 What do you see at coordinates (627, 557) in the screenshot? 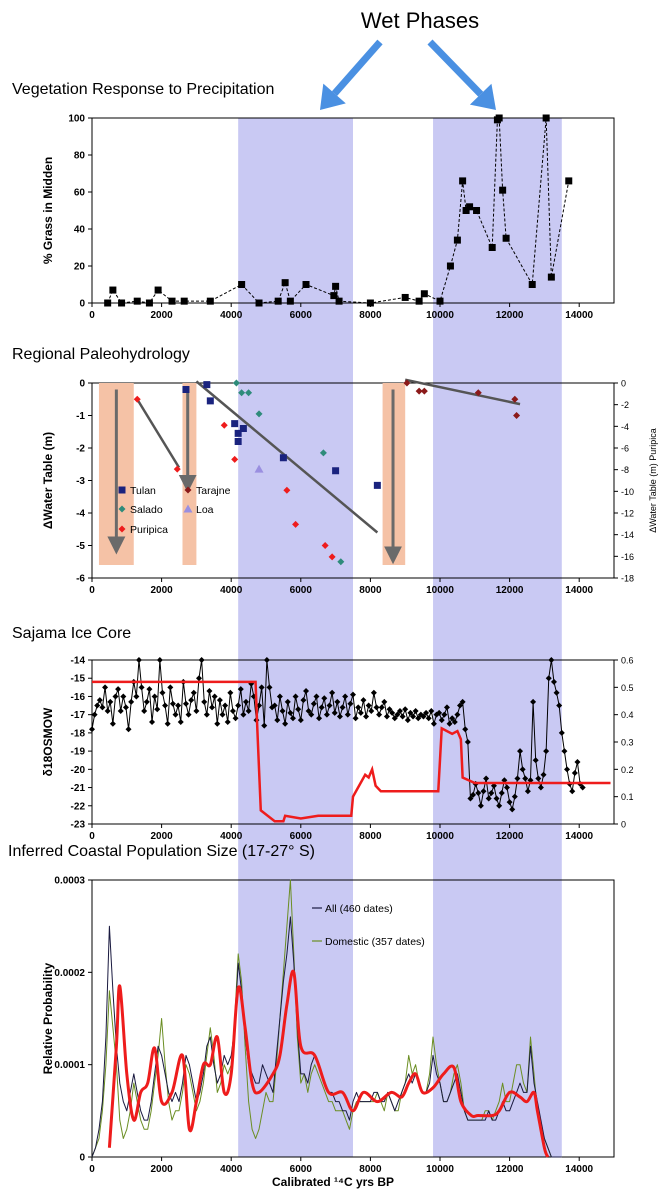
I see `y-right-tick-label: -16` at bounding box center [627, 557].